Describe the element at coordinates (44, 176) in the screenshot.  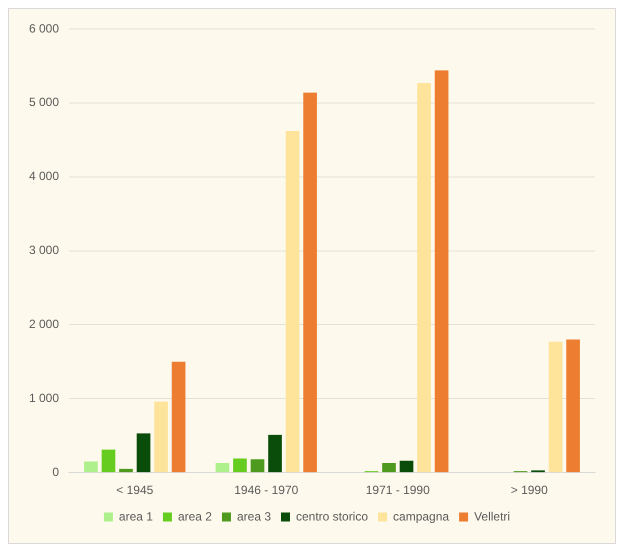
I see `y-tick-label: 4 000` at that location.